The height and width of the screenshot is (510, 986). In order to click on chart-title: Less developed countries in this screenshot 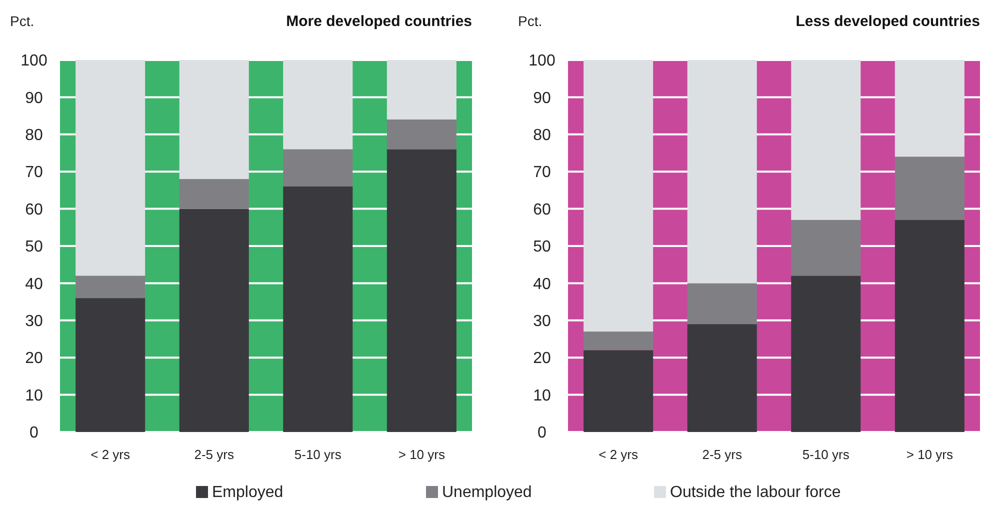, I will do `click(888, 21)`.